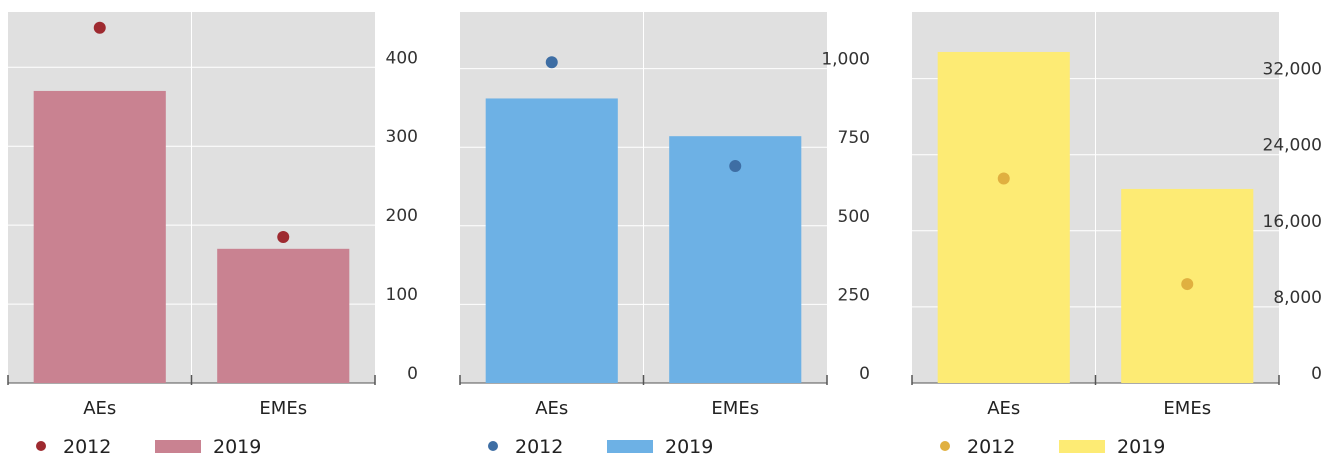  I want to click on y-tick-label: 300, so click(402, 137).